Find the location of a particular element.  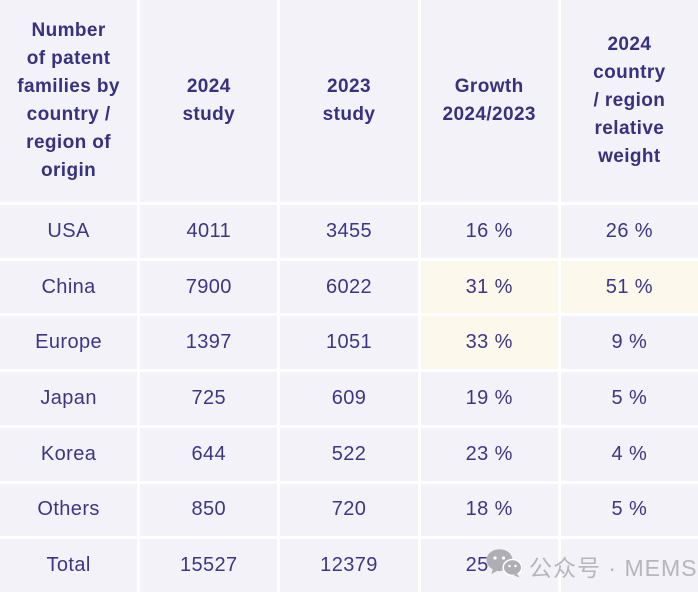

china-growth-cell: 31 % is located at coordinates (489, 287).